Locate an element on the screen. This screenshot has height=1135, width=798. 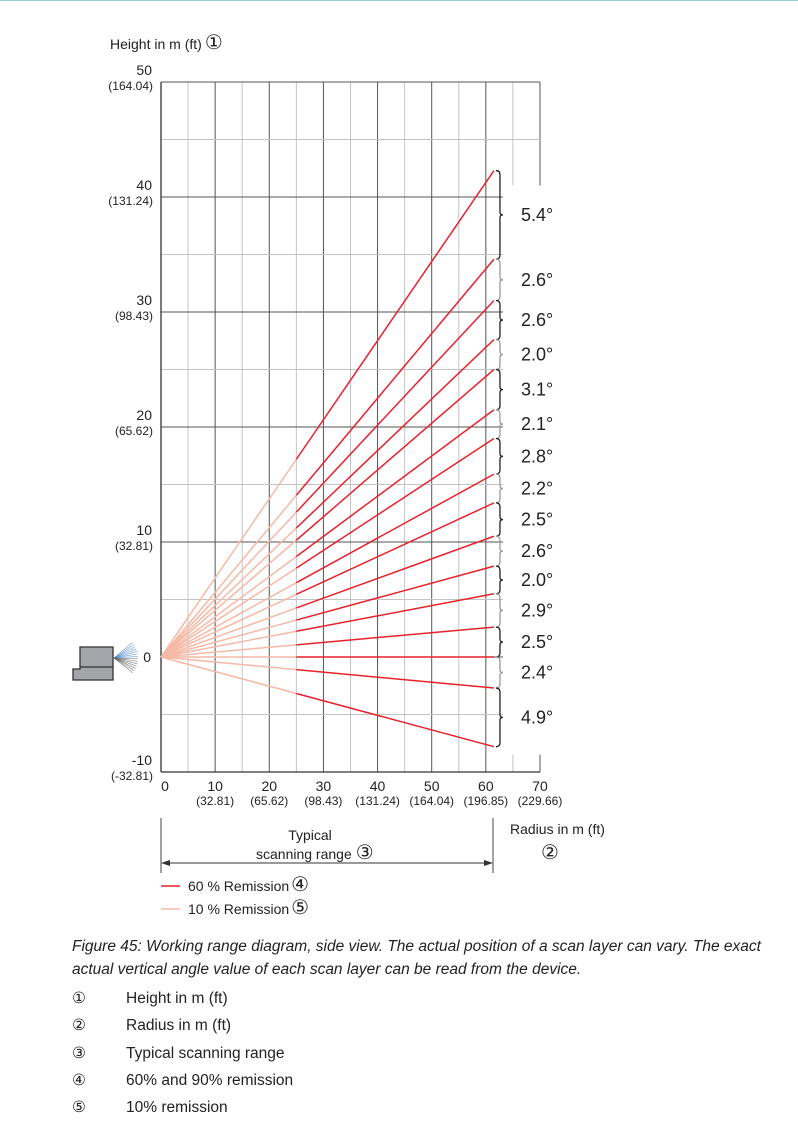
key-number: ④ is located at coordinates (79, 1080).